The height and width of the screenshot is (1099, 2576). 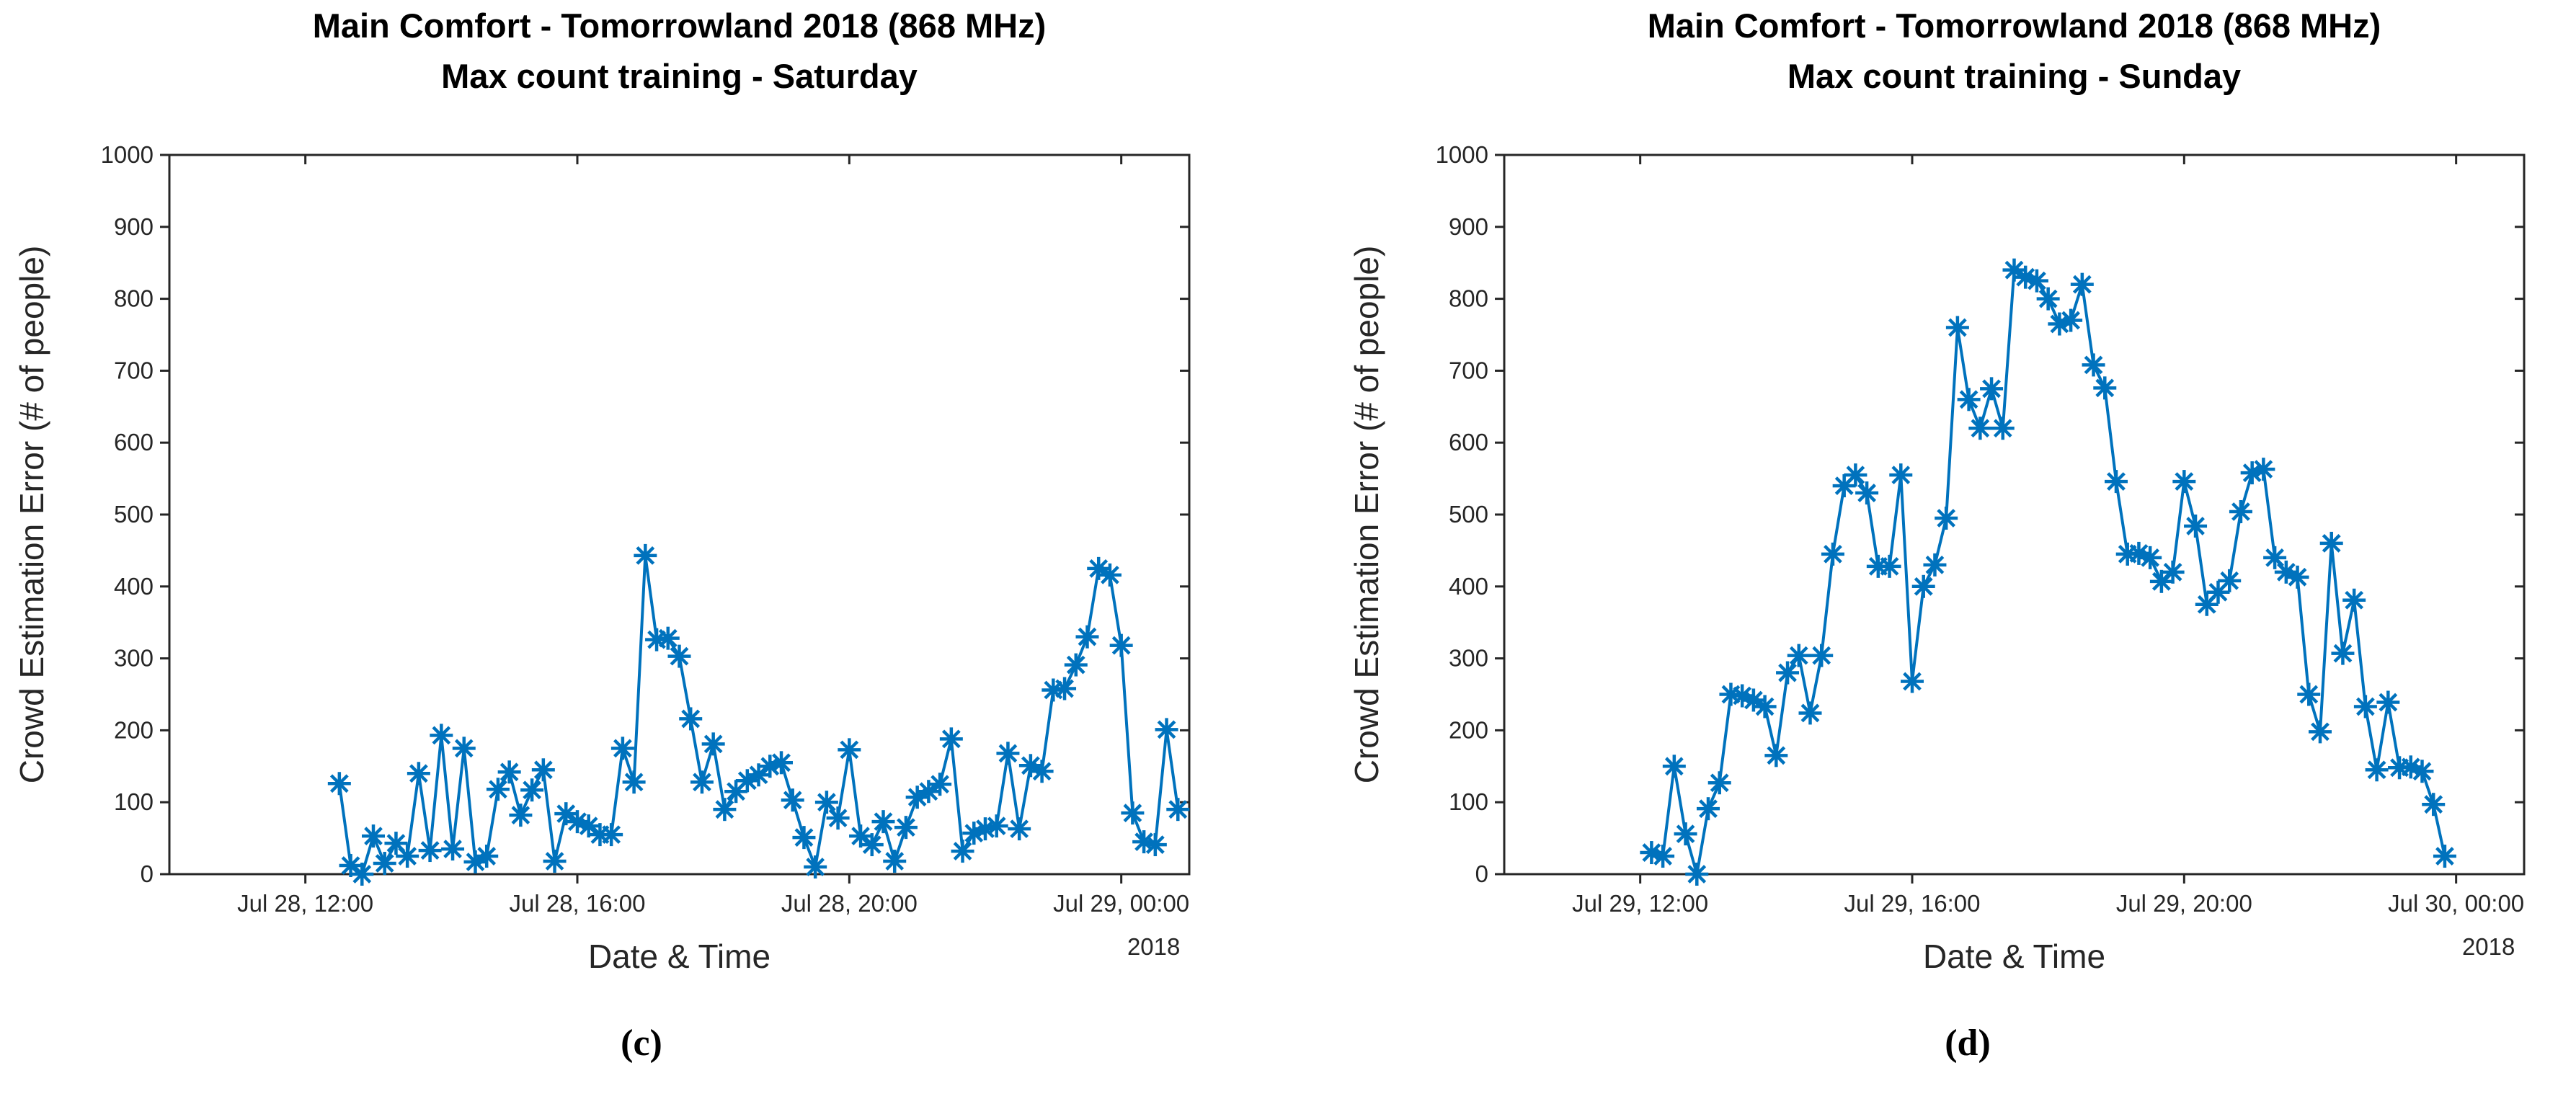 I want to click on x-tick-label: Jul 28, 16:00, so click(x=578, y=904).